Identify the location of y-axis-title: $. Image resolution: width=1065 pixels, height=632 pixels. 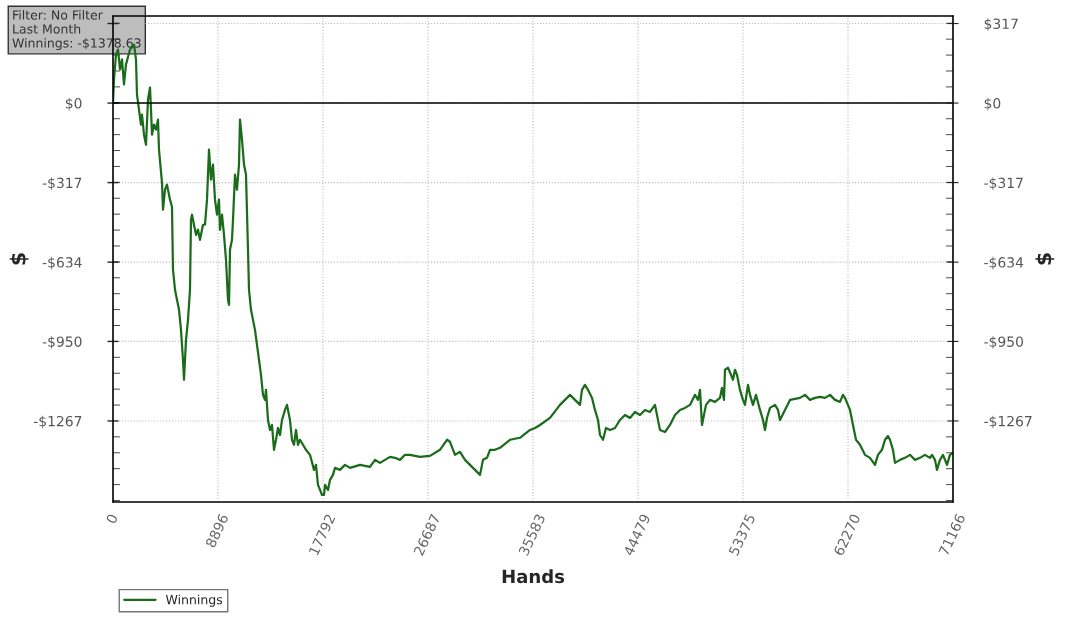
(19, 259).